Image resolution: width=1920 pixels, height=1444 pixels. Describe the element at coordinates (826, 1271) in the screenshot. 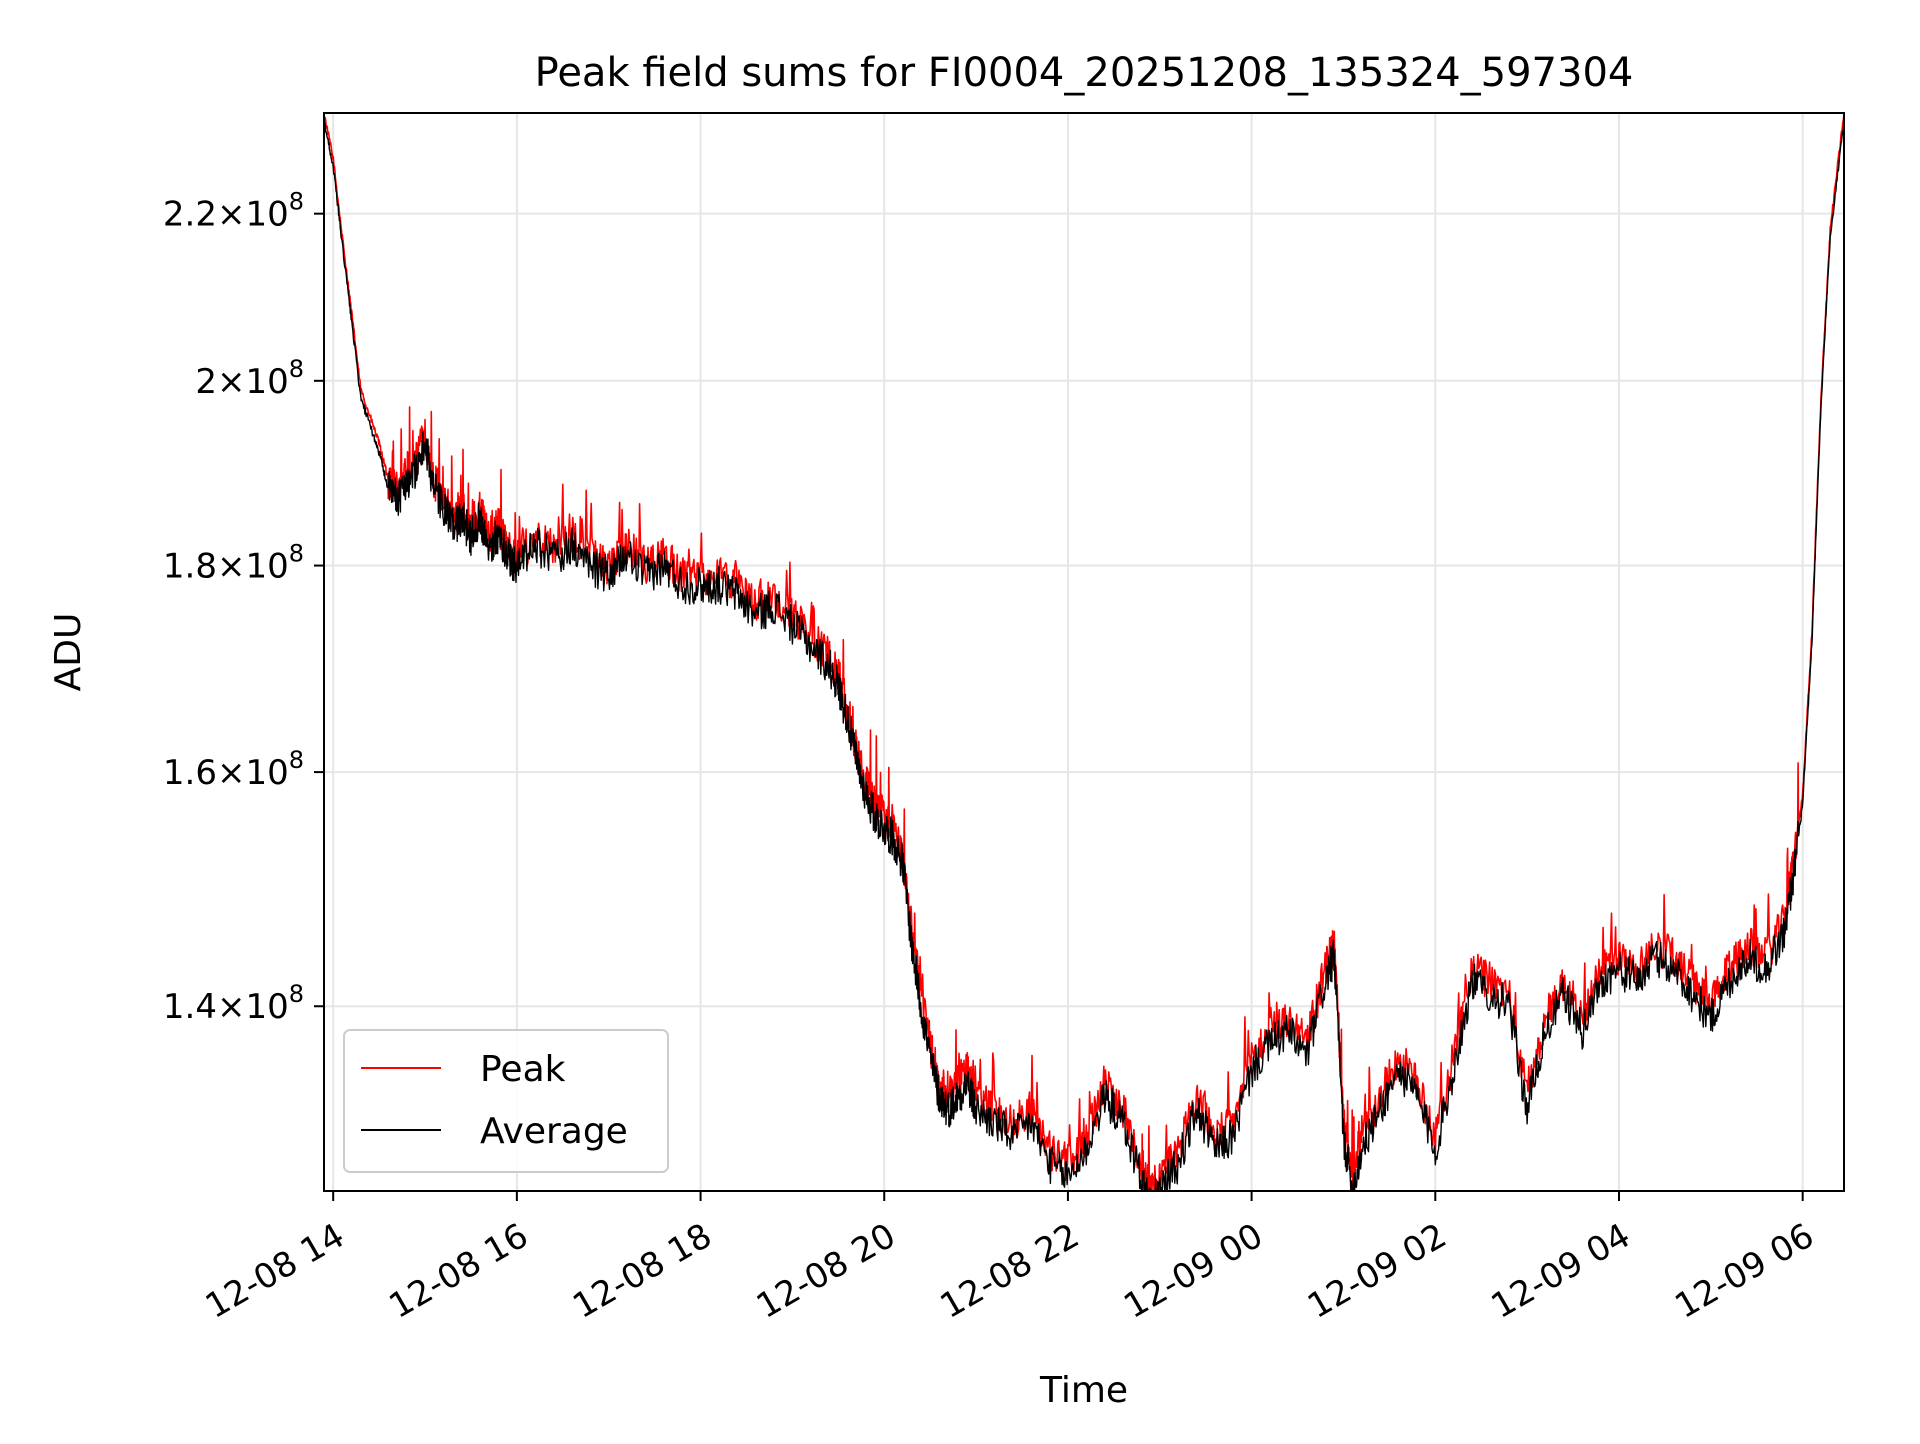

I see `x-tick-label-3: 12-08 20` at that location.